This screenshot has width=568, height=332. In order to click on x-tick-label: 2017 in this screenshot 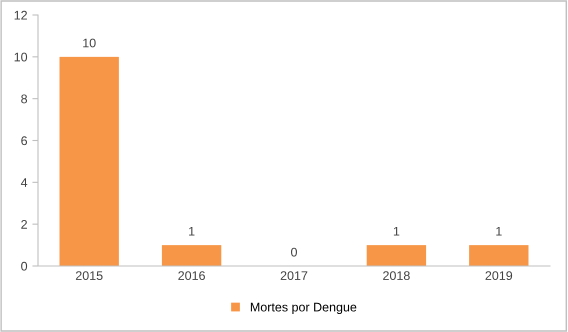, I will do `click(294, 275)`.